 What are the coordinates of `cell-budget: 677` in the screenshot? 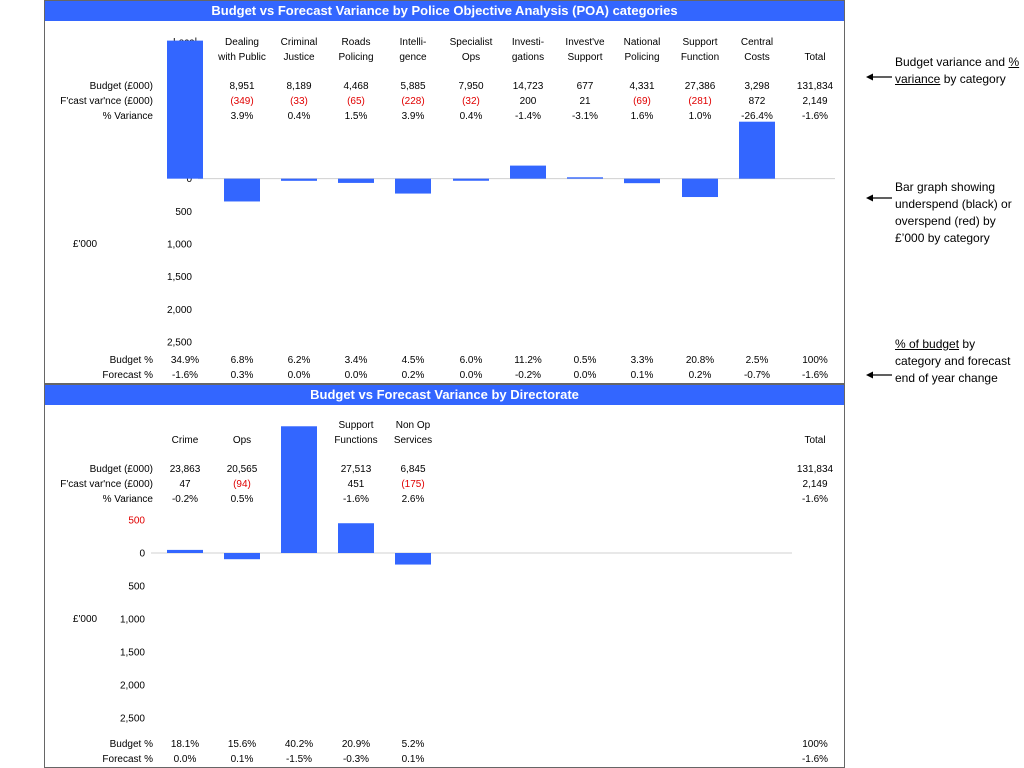 It's located at (585, 86).